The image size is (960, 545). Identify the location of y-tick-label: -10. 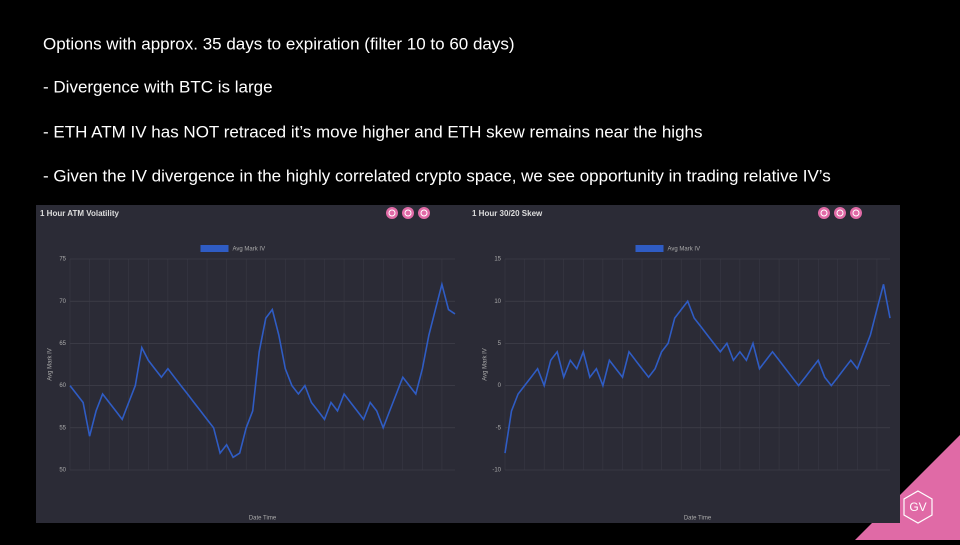
(496, 471).